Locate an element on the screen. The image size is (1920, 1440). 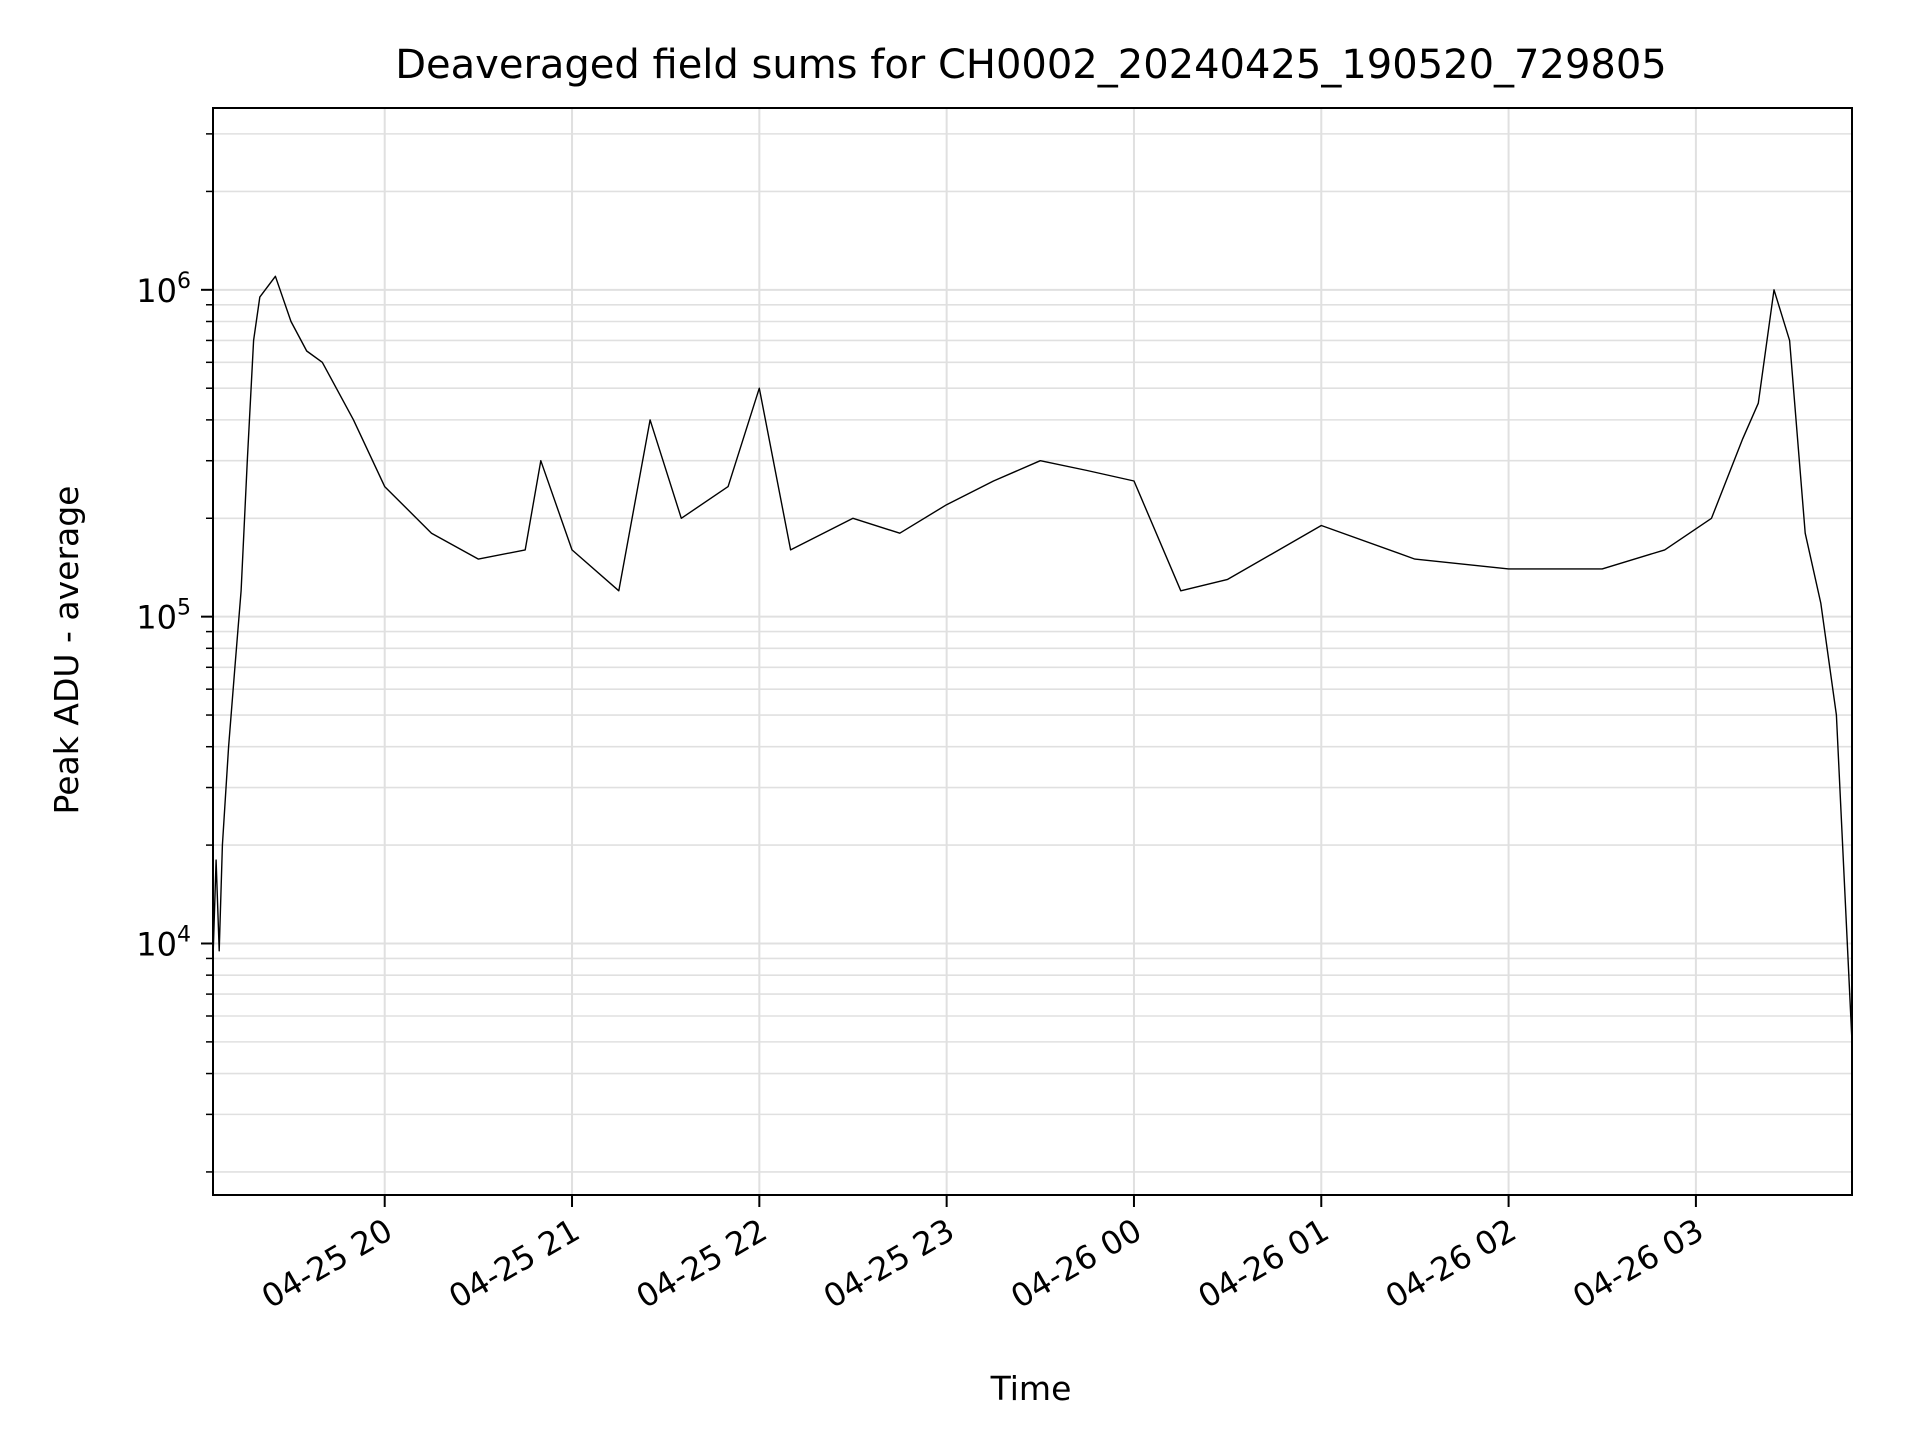
y-axis-label: Peak ADU - average is located at coordinates (66, 650).